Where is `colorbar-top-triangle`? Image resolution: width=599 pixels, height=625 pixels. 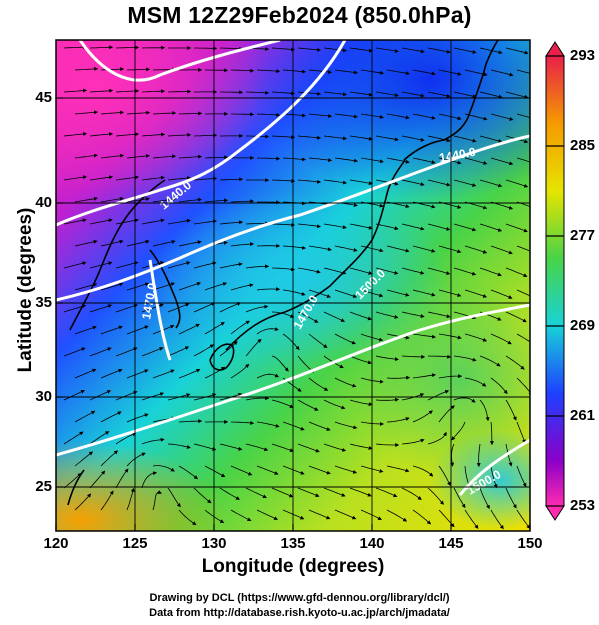
colorbar-top-triangle is located at coordinates (555, 49).